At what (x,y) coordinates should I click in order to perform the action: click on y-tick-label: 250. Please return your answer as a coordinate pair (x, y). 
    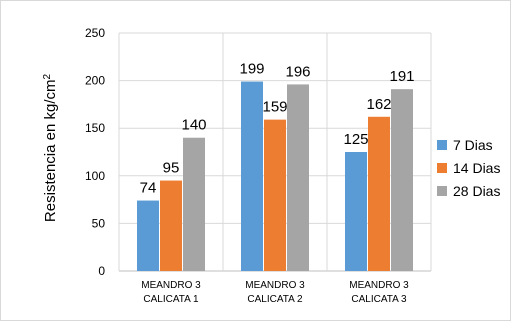
    Looking at the image, I should click on (95, 33).